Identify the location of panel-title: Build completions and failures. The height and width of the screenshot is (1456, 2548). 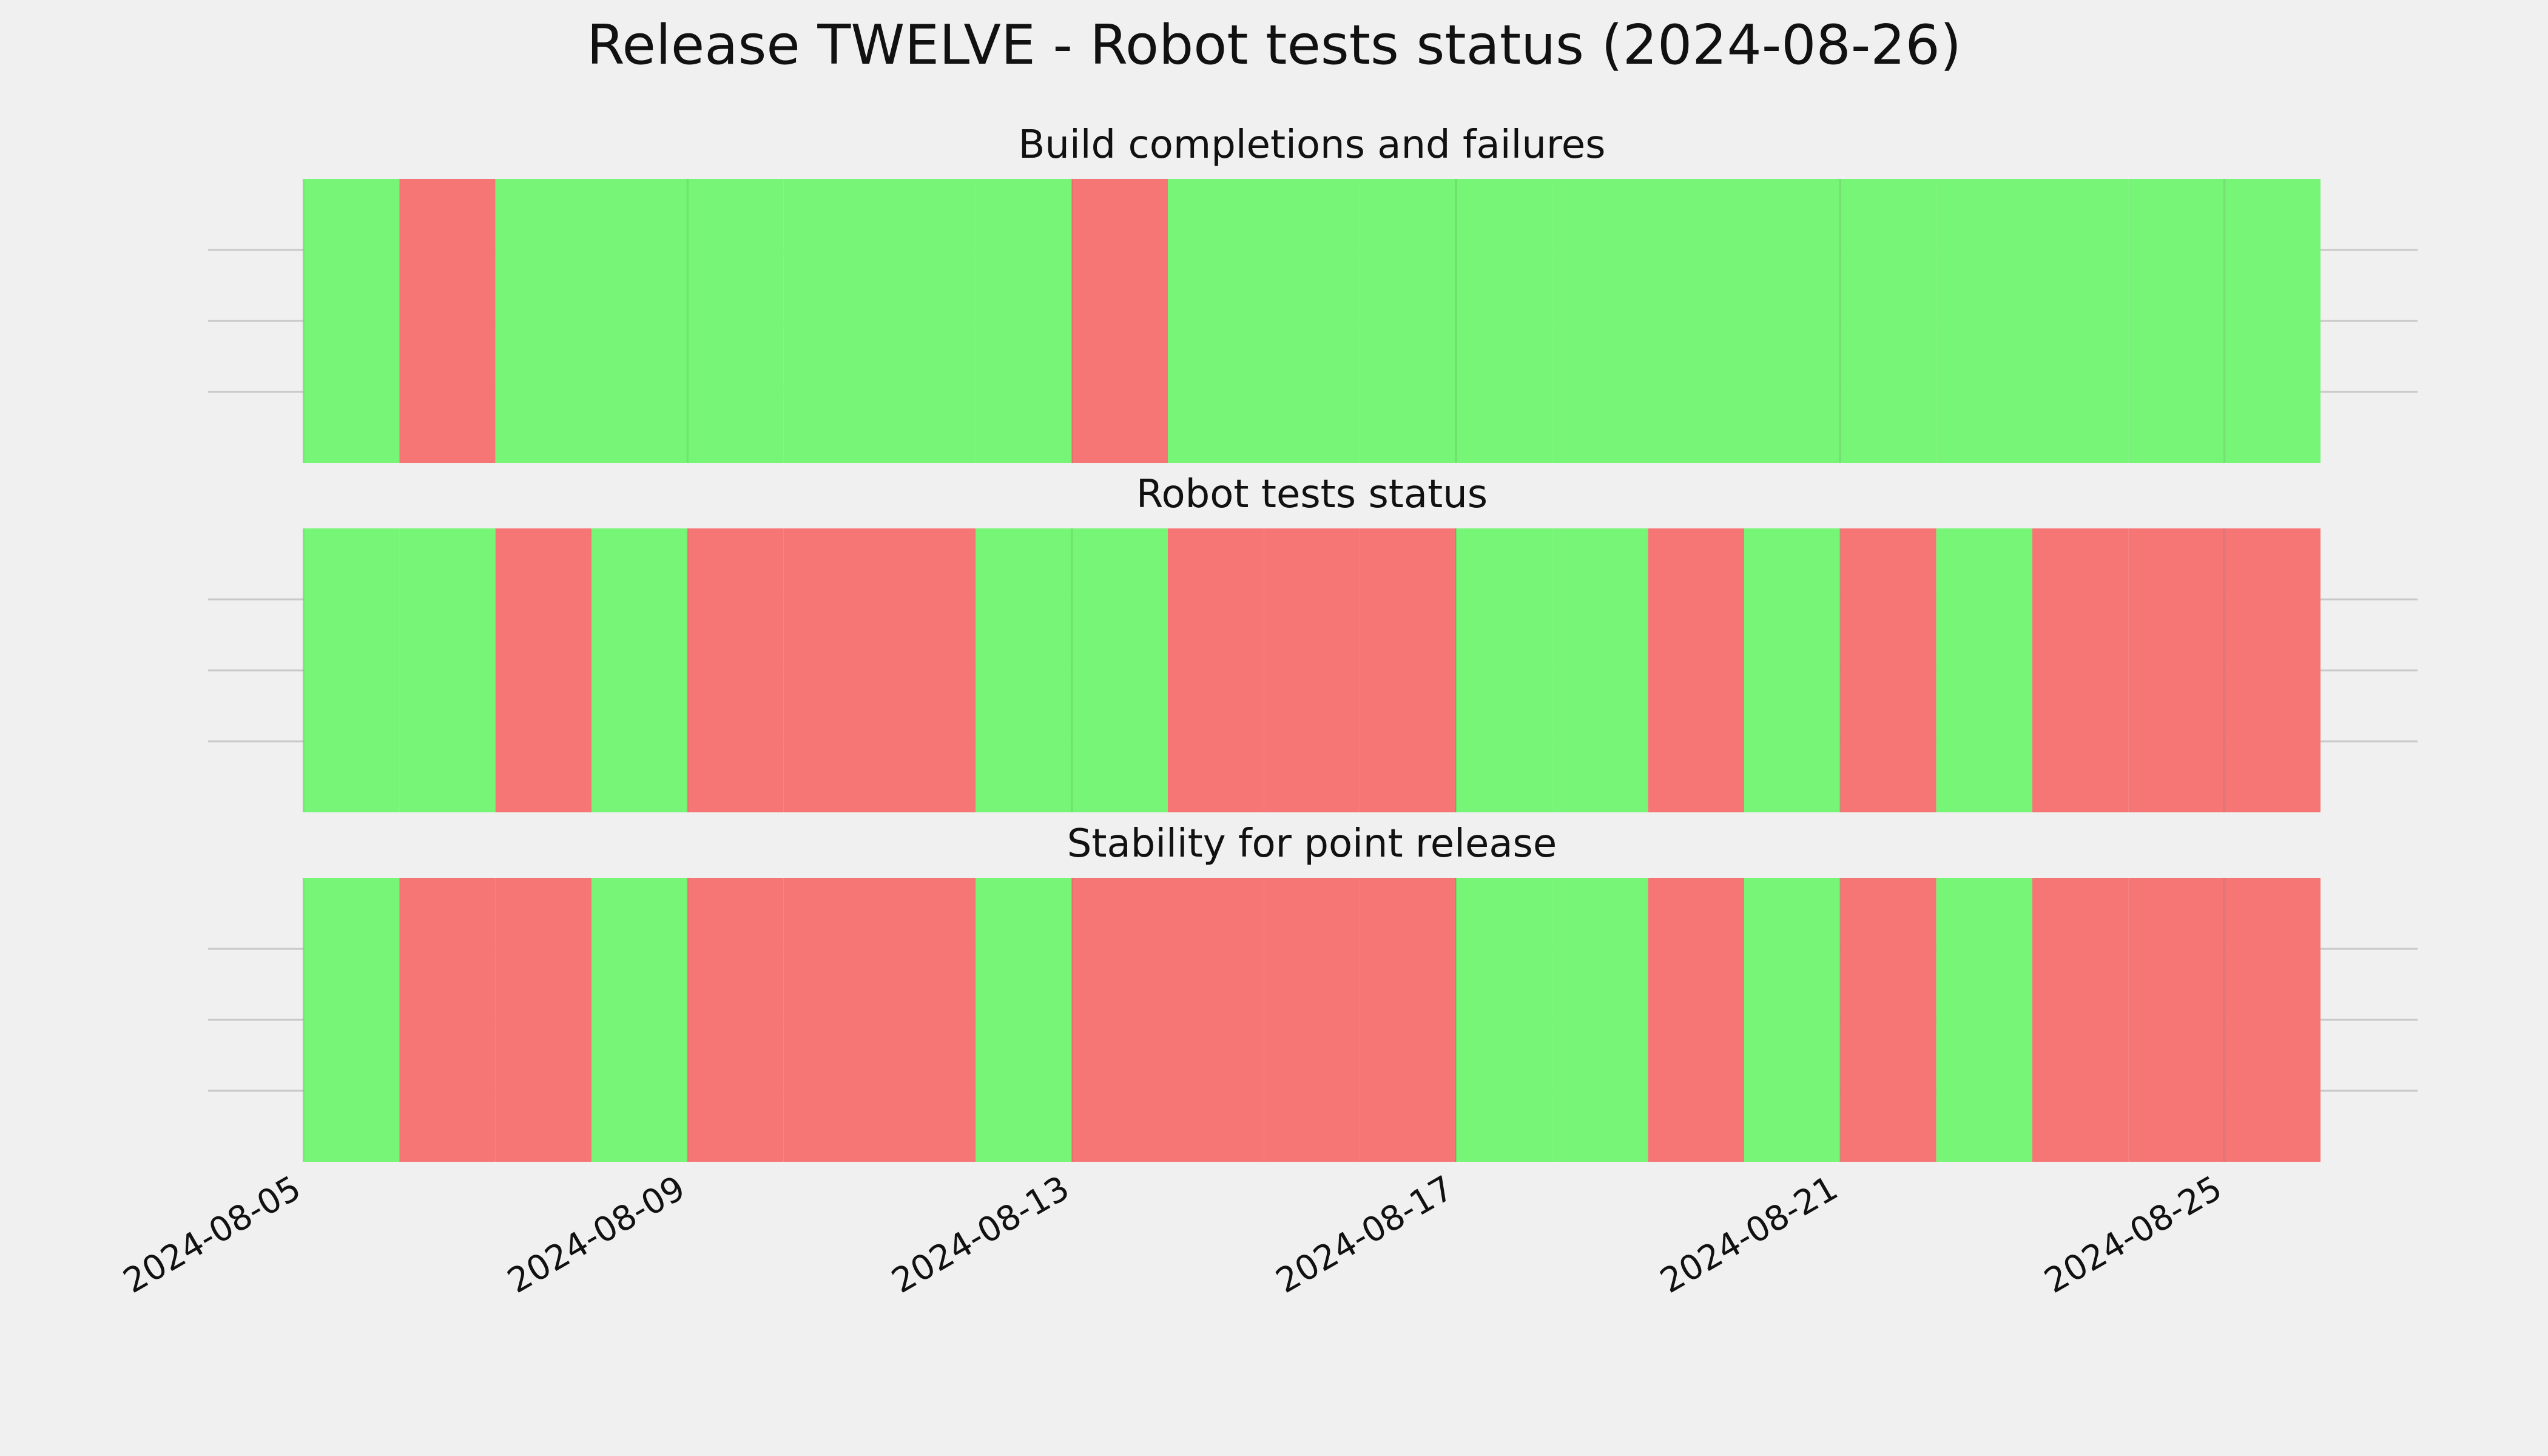
(1312, 145).